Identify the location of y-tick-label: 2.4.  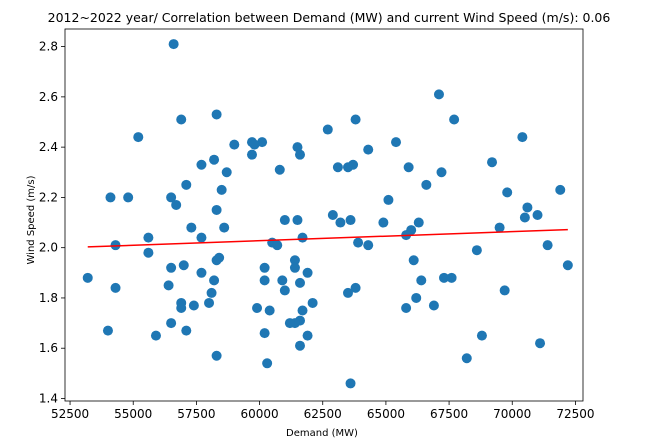
(48, 147).